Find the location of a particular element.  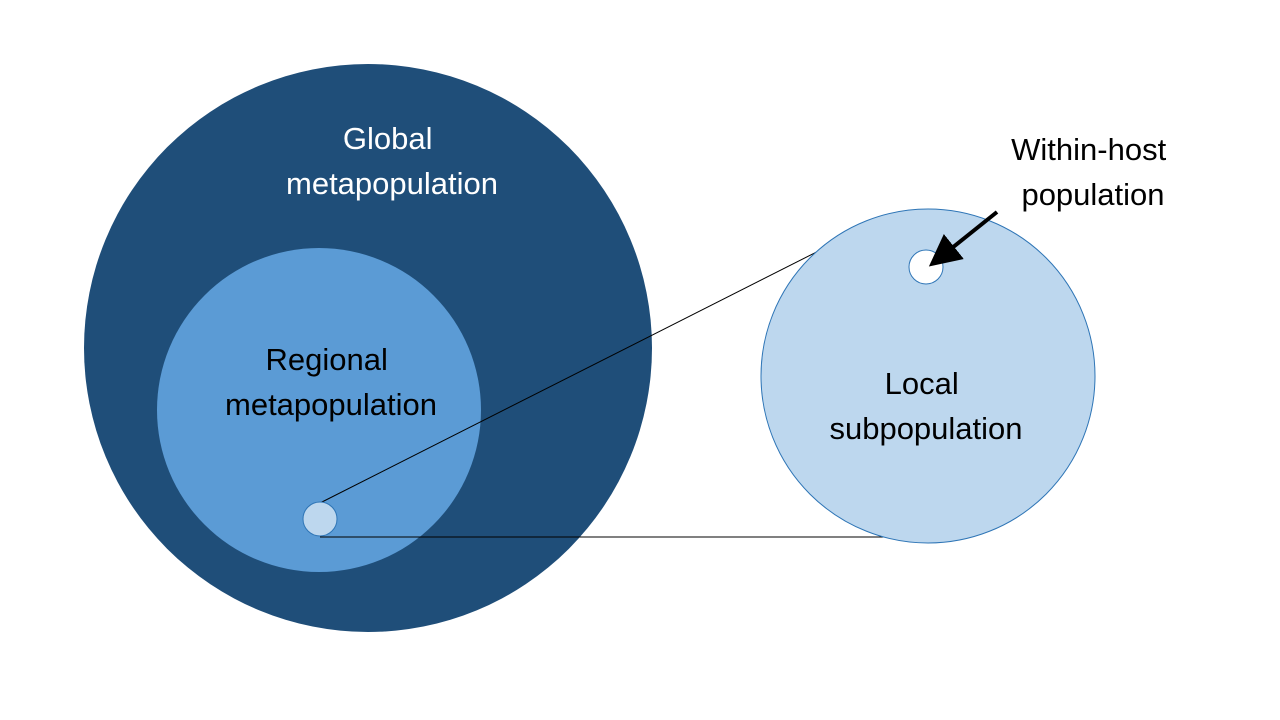

regional-label-line2: metapopulation is located at coordinates (331, 404).